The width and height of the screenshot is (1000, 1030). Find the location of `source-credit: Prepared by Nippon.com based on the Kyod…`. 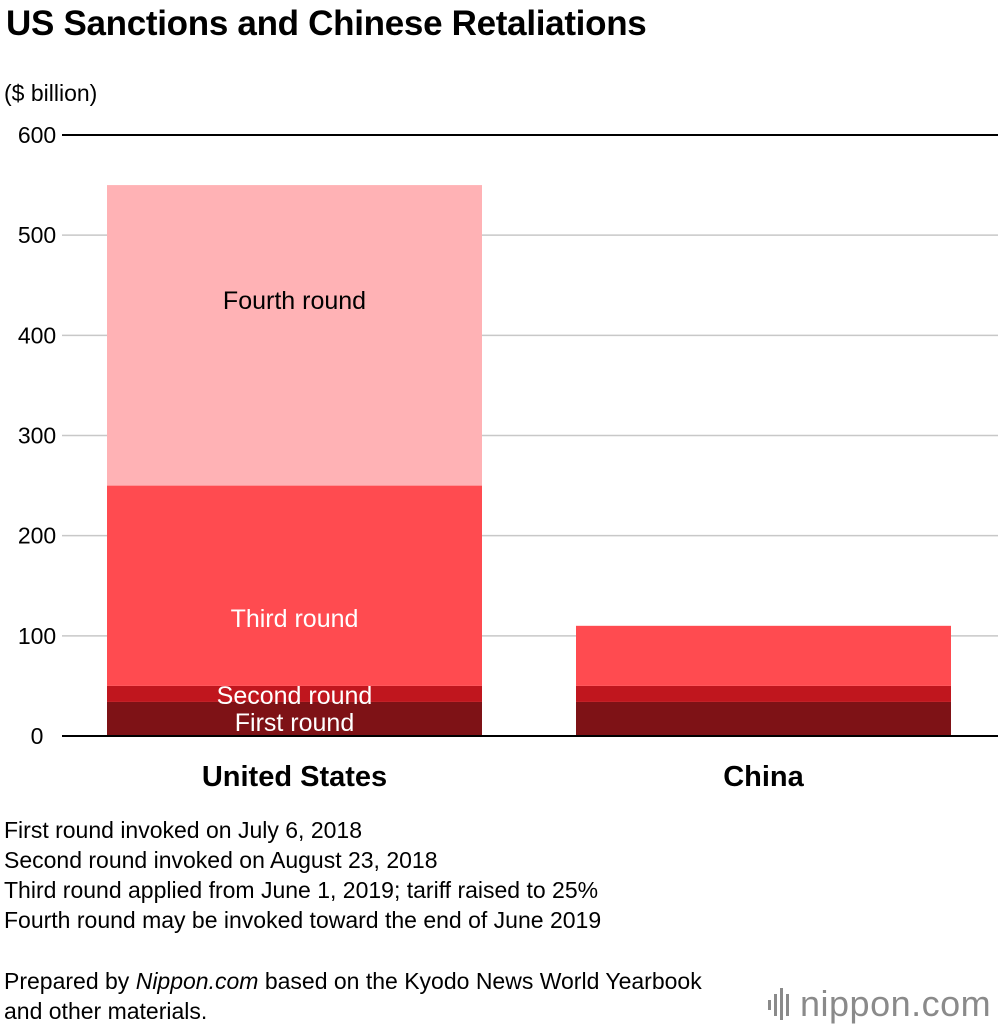

source-credit: Prepared by Nippon.com based on the Kyod… is located at coordinates (374, 996).